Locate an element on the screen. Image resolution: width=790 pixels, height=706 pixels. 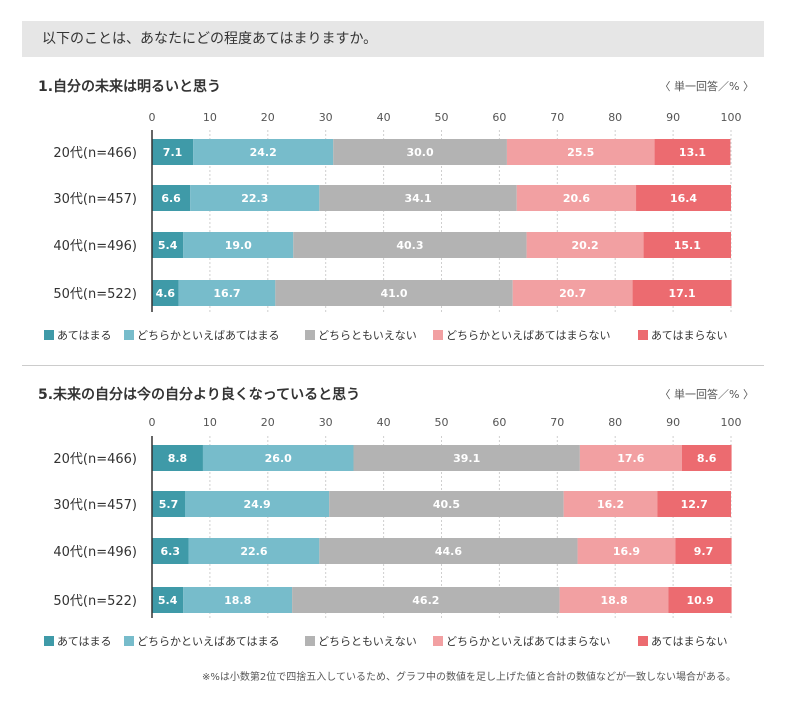
chart-2-data-label: 26.0 is located at coordinates (278, 458).